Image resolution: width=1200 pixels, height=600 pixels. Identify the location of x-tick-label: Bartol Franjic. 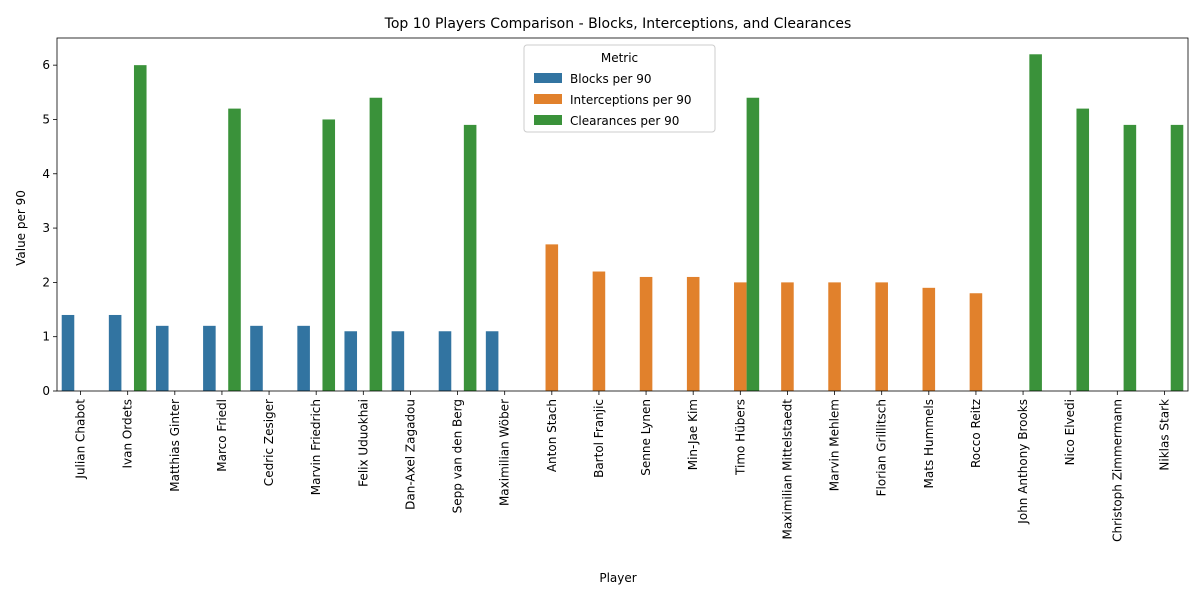
(599, 438).